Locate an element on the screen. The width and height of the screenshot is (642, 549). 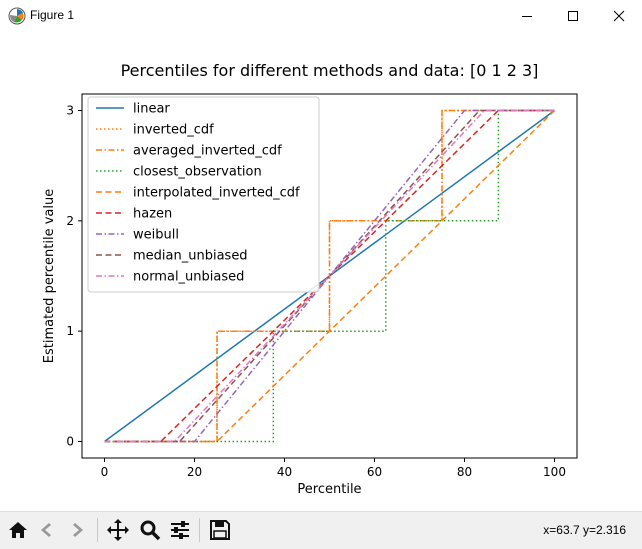
subplots-button is located at coordinates (180, 530).